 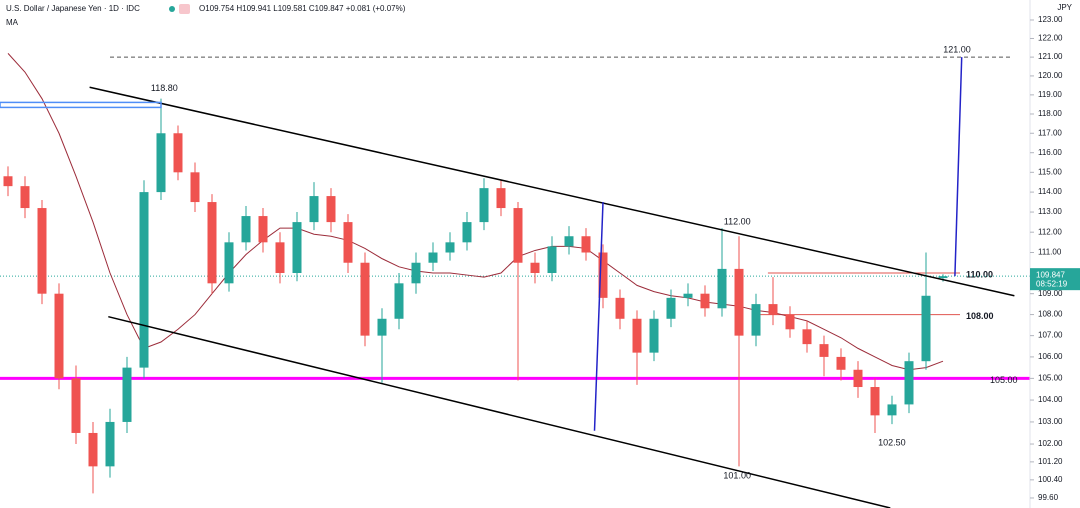 I want to click on last-price-tag, so click(x=1055, y=279).